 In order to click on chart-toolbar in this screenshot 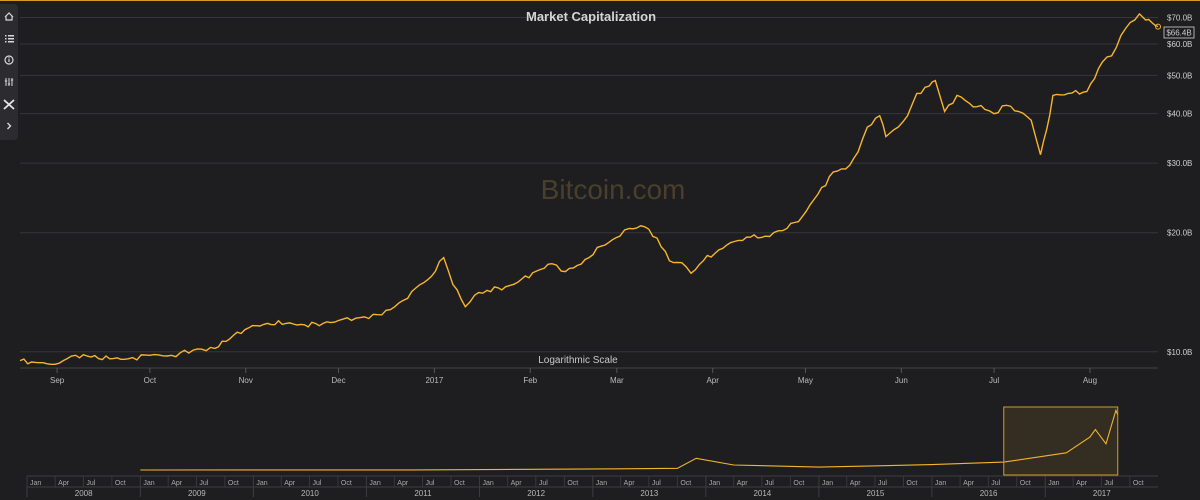, I will do `click(9, 72)`.